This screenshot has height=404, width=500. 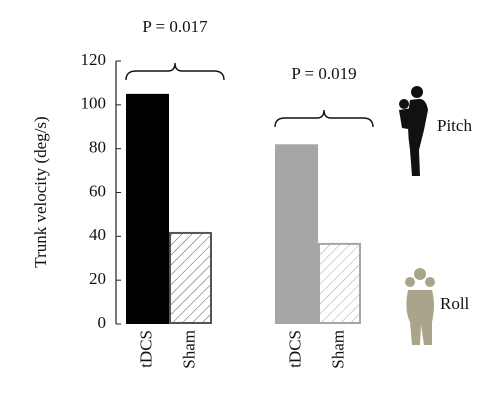 What do you see at coordinates (413, 131) in the screenshot?
I see `pitch-icon` at bounding box center [413, 131].